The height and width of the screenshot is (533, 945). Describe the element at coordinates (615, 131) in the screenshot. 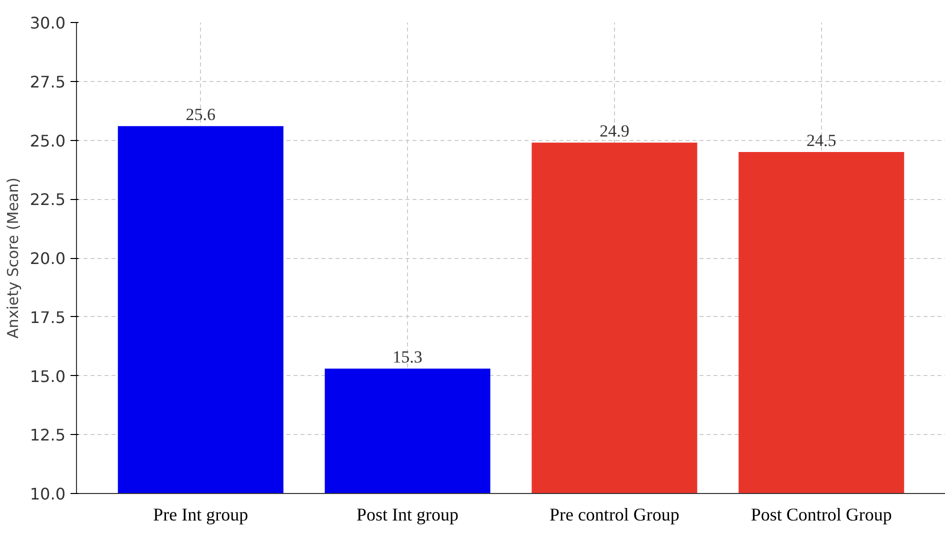

I see `data-label: 24.9` at that location.